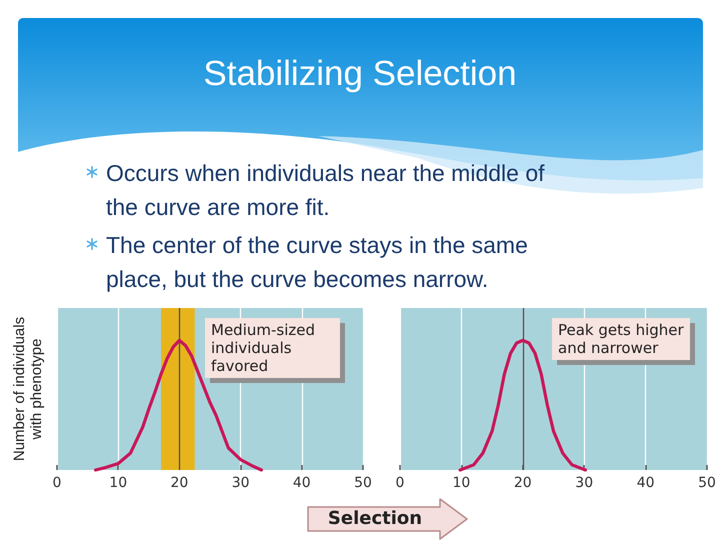 The width and height of the screenshot is (720, 540). I want to click on y-axis-title: Number of individuals with phenotype, so click(28, 390).